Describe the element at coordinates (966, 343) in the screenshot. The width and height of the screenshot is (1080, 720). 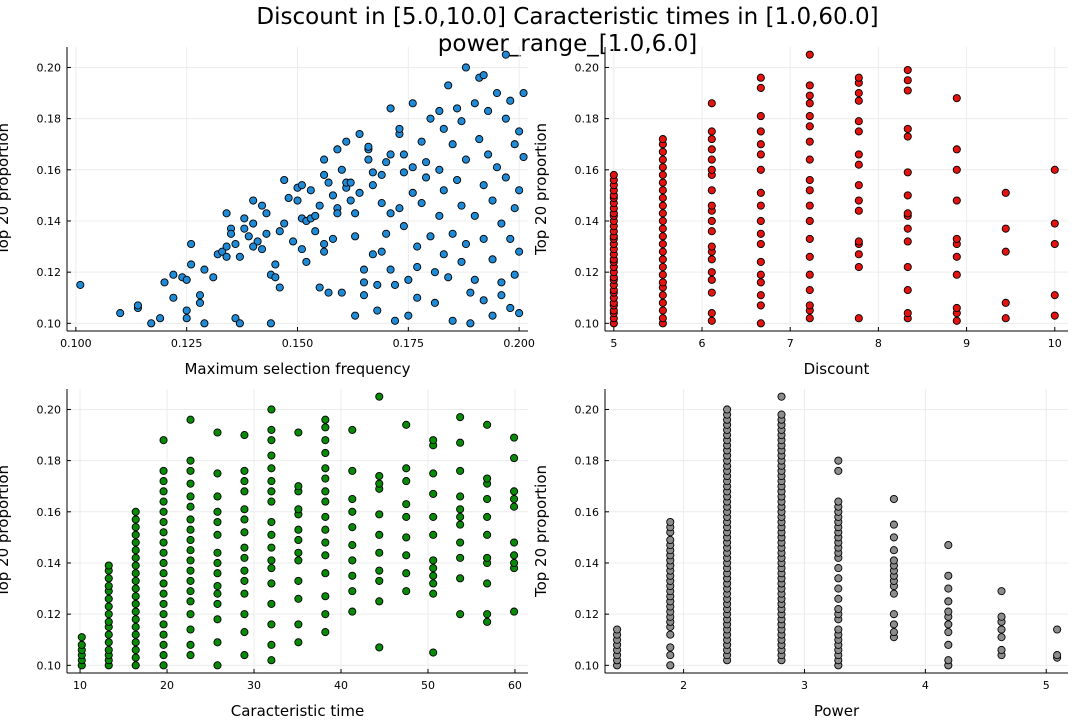
I see `x-tick-label: 9` at that location.